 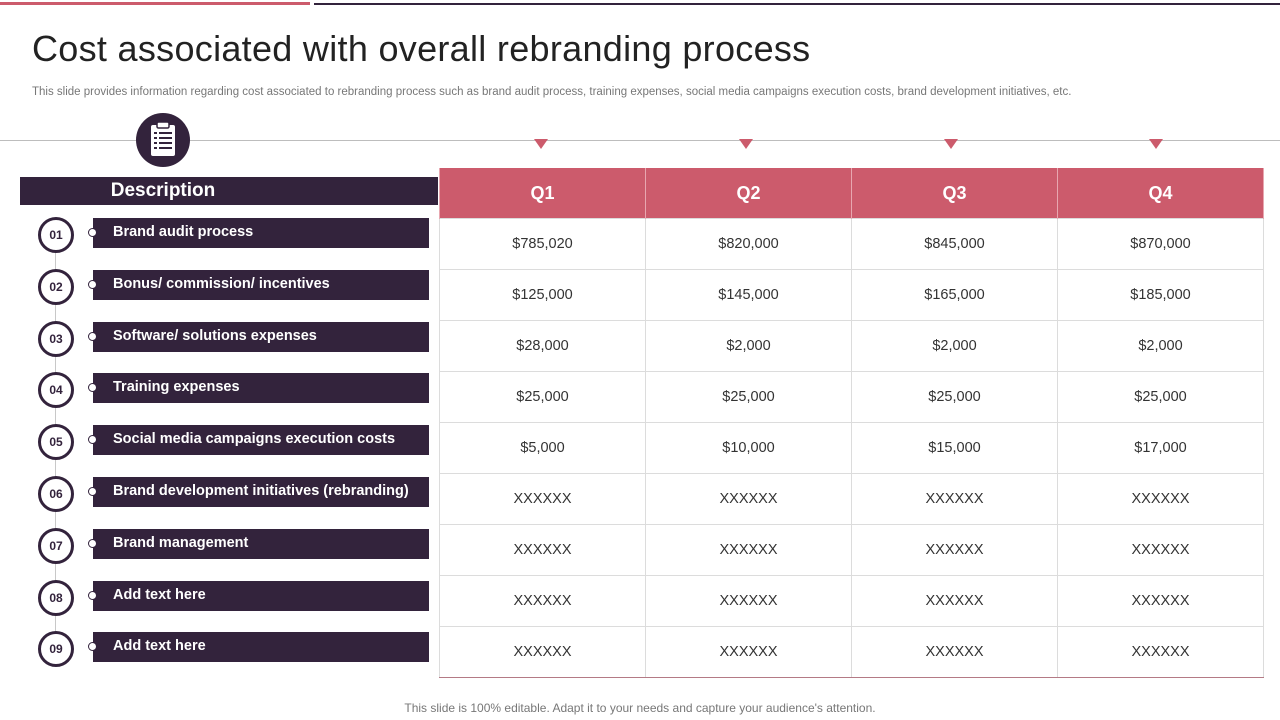 I want to click on item-label-bar: Bonus/ commission/ incentives, so click(x=261, y=285).